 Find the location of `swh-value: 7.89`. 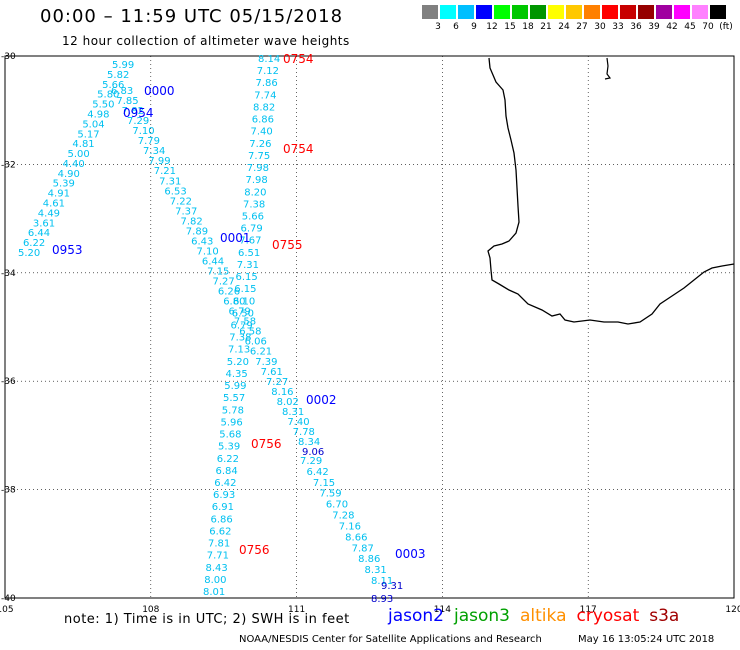

swh-value: 7.89 is located at coordinates (197, 231).